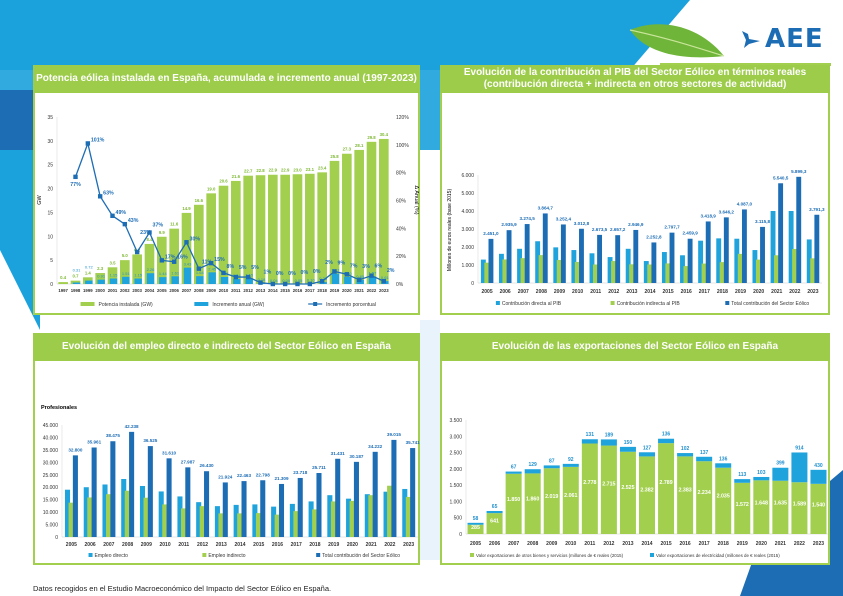 This screenshot has height=596, width=843. I want to click on data-label-percent: 23%, so click(145, 233).